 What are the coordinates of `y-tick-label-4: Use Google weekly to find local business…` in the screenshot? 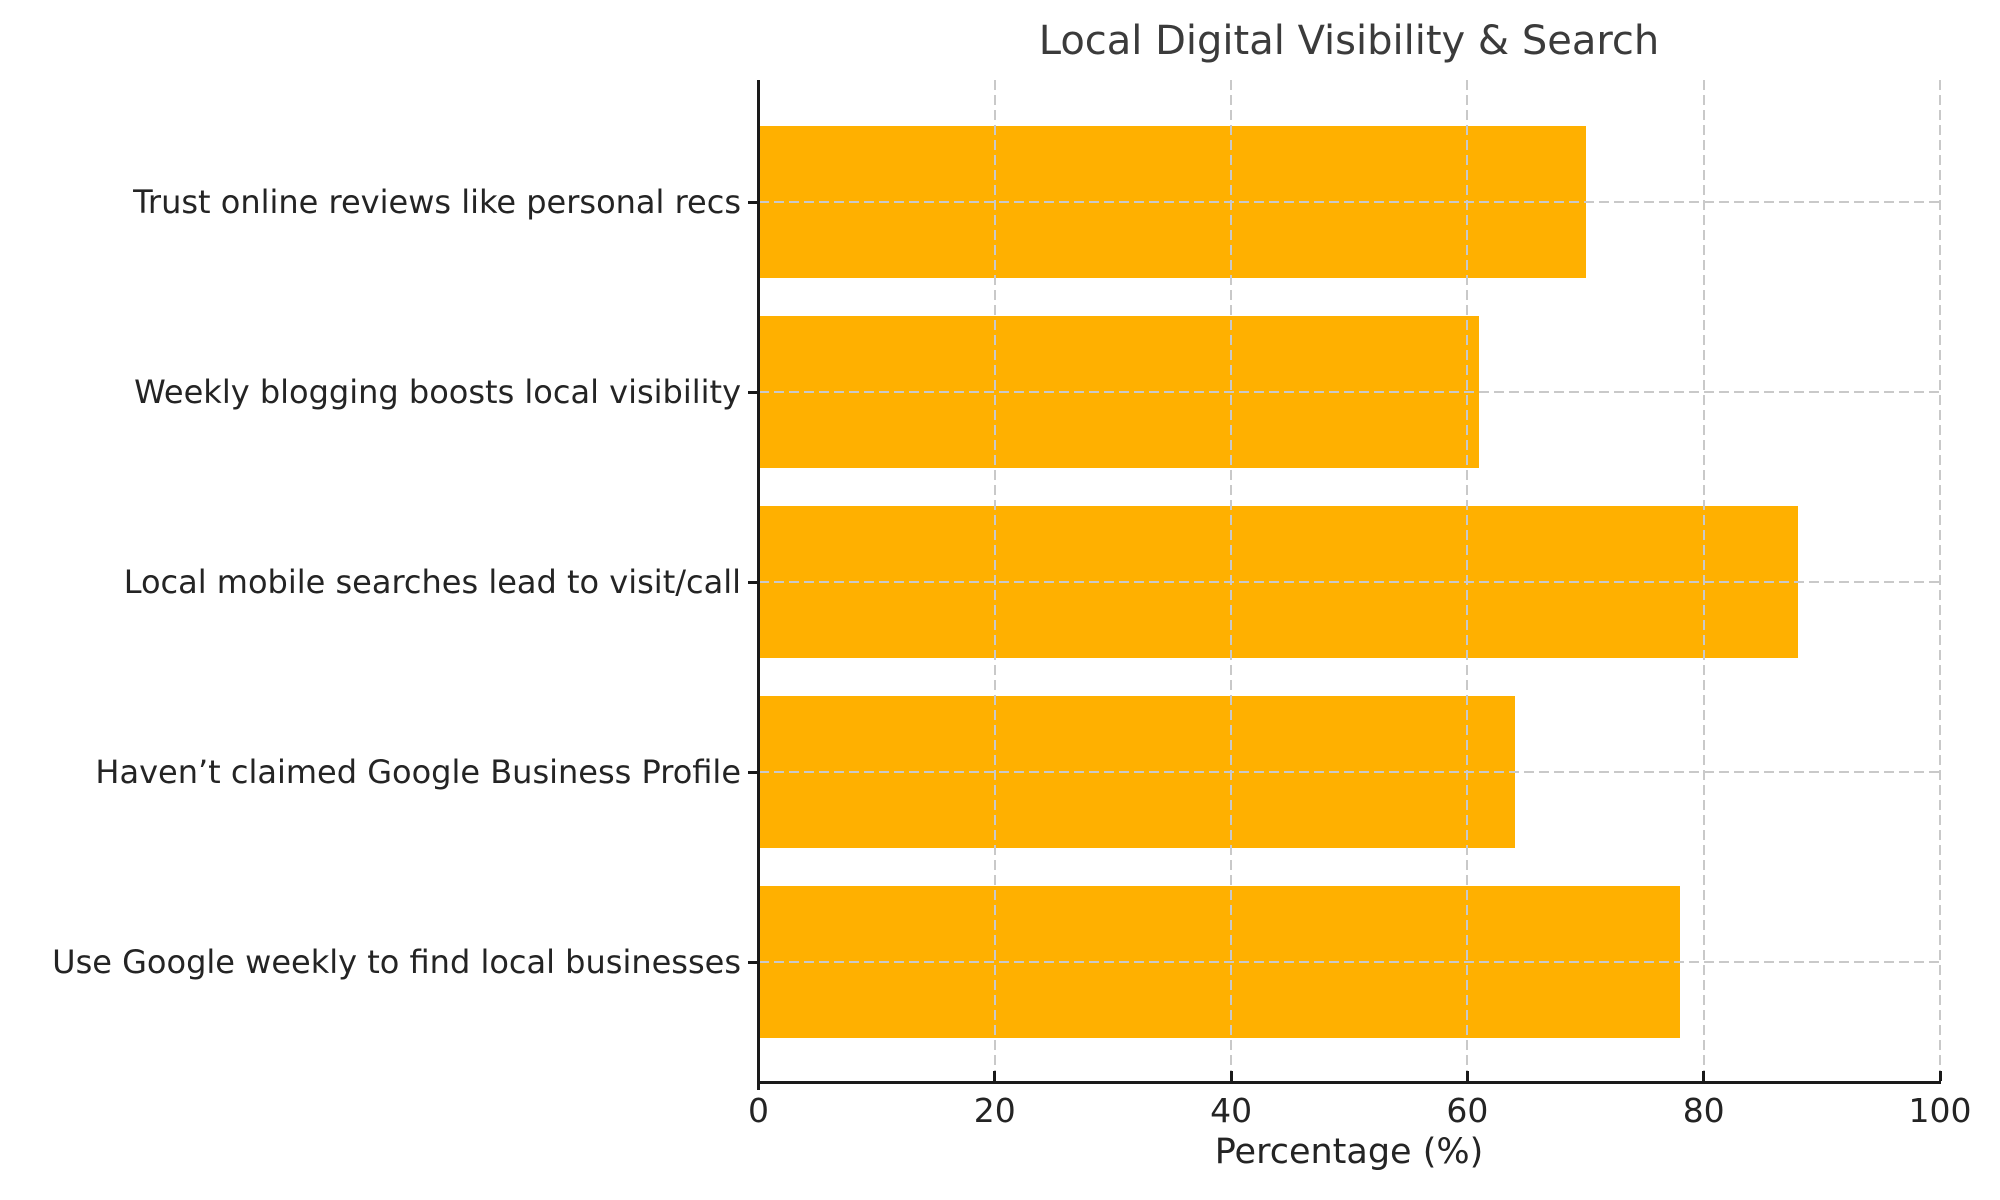 It's located at (396, 962).